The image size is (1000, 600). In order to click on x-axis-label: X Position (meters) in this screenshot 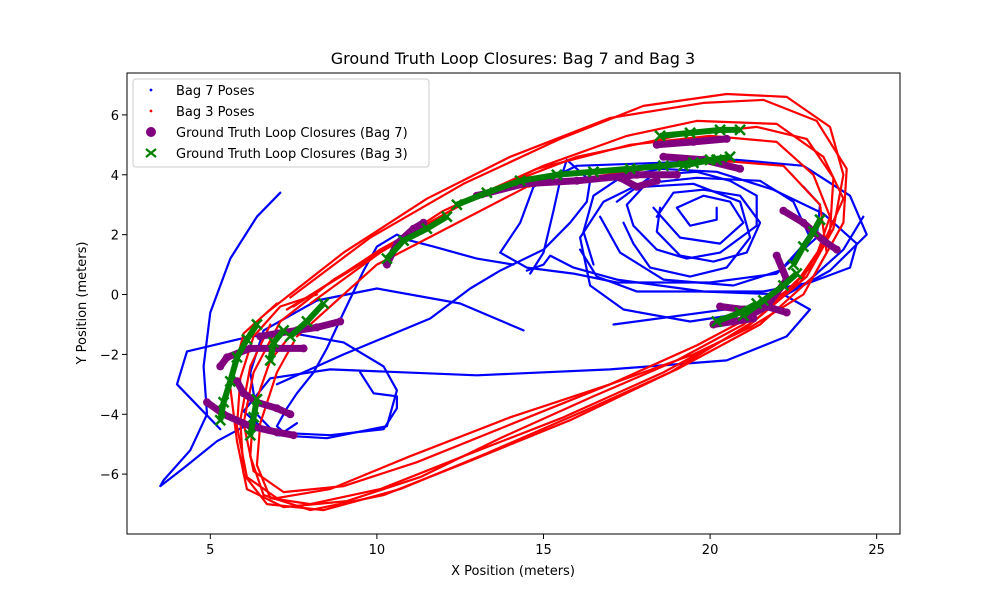, I will do `click(513, 571)`.